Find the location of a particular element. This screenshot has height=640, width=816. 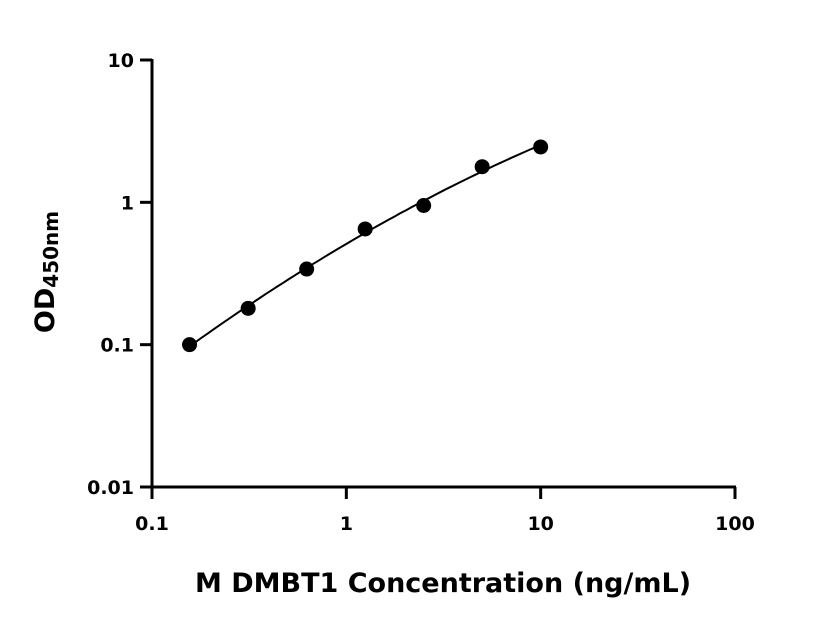

y-tick-label: 0.1 is located at coordinates (117, 346).